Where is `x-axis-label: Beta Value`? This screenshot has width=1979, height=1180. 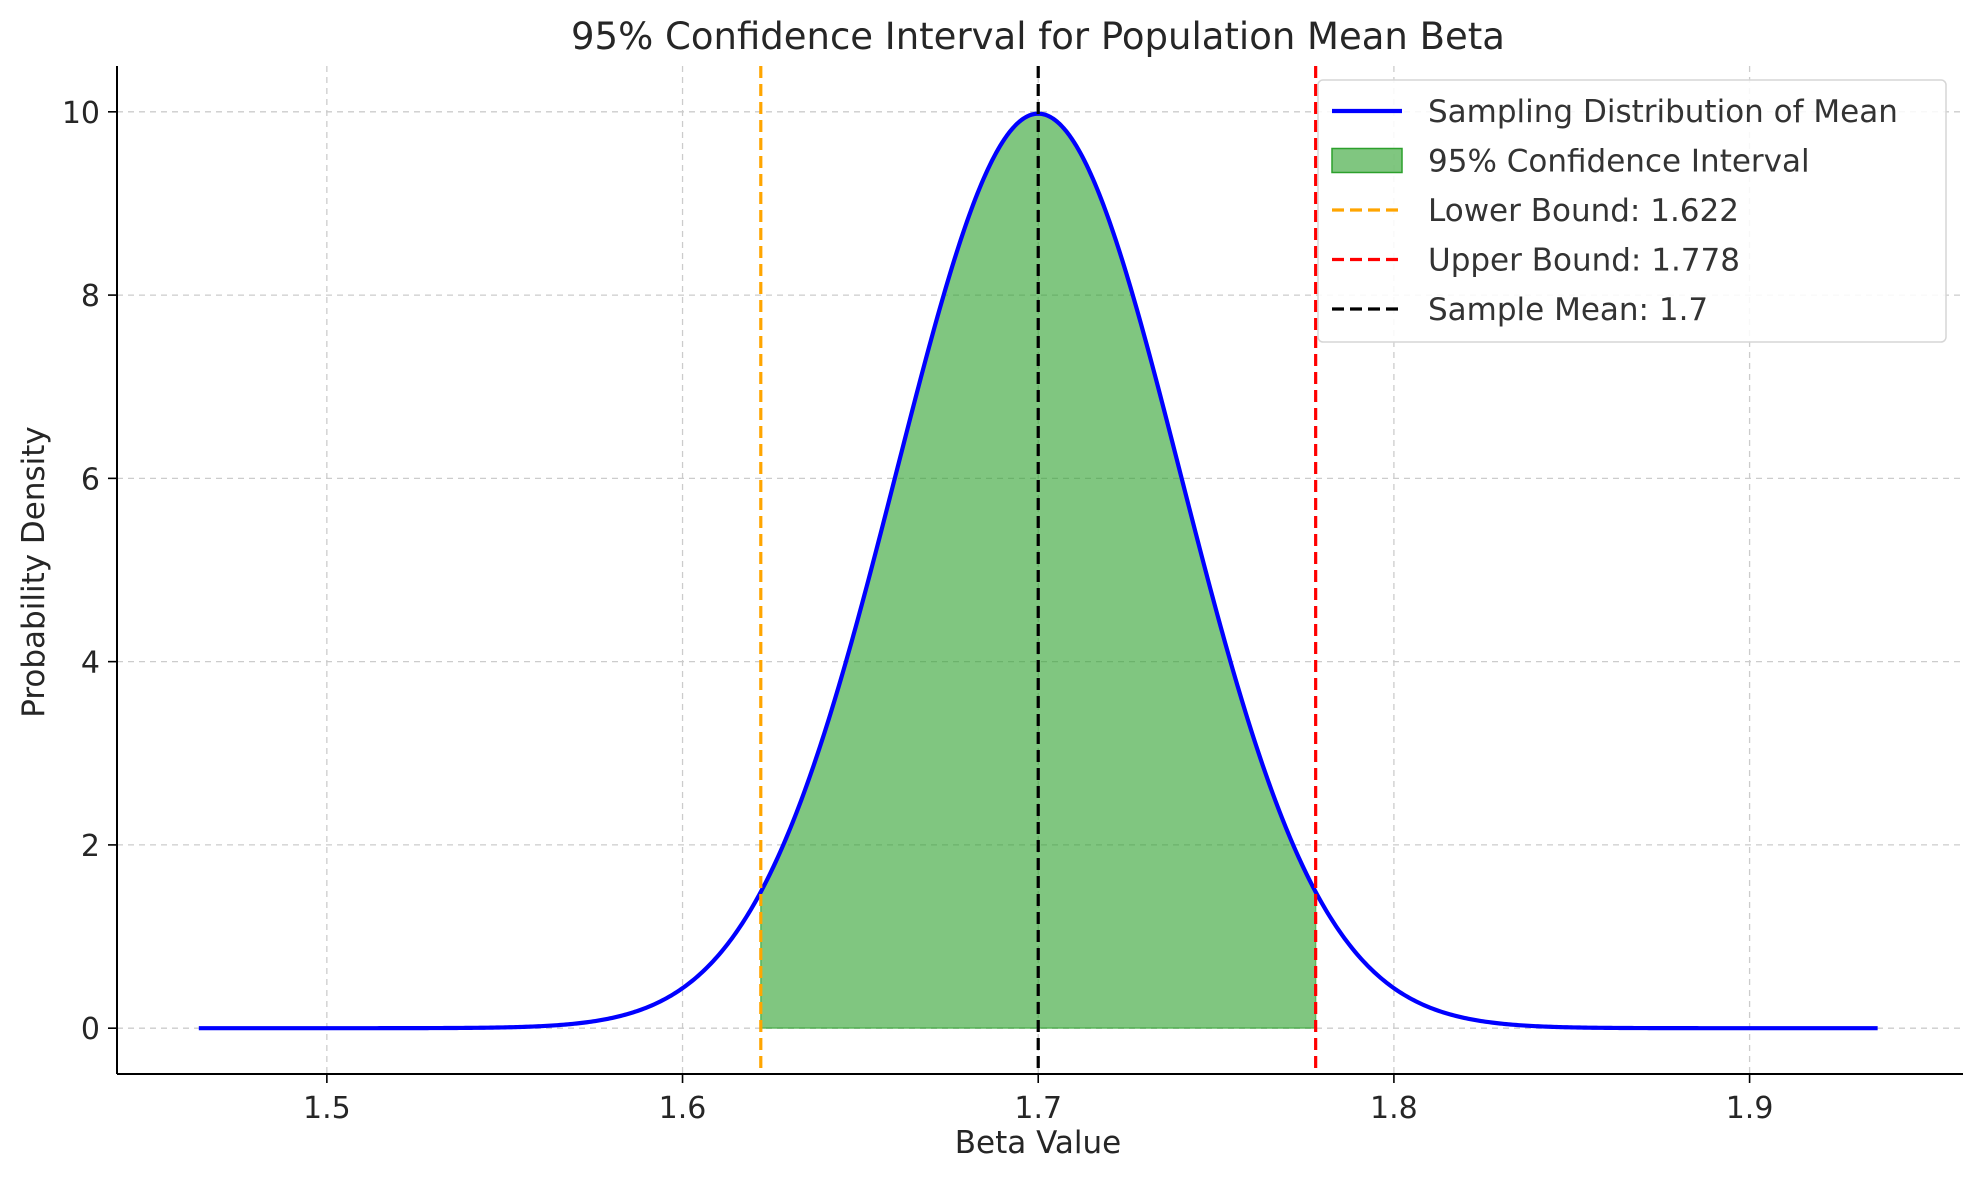
x-axis-label: Beta Value is located at coordinates (1038, 1143).